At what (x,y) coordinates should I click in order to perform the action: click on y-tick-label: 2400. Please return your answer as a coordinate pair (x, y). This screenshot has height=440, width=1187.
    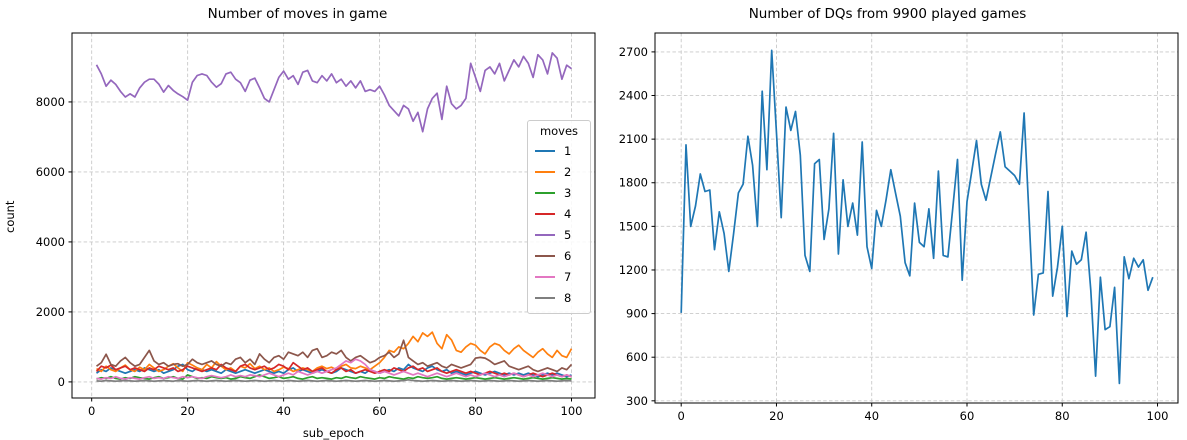
    Looking at the image, I should click on (633, 96).